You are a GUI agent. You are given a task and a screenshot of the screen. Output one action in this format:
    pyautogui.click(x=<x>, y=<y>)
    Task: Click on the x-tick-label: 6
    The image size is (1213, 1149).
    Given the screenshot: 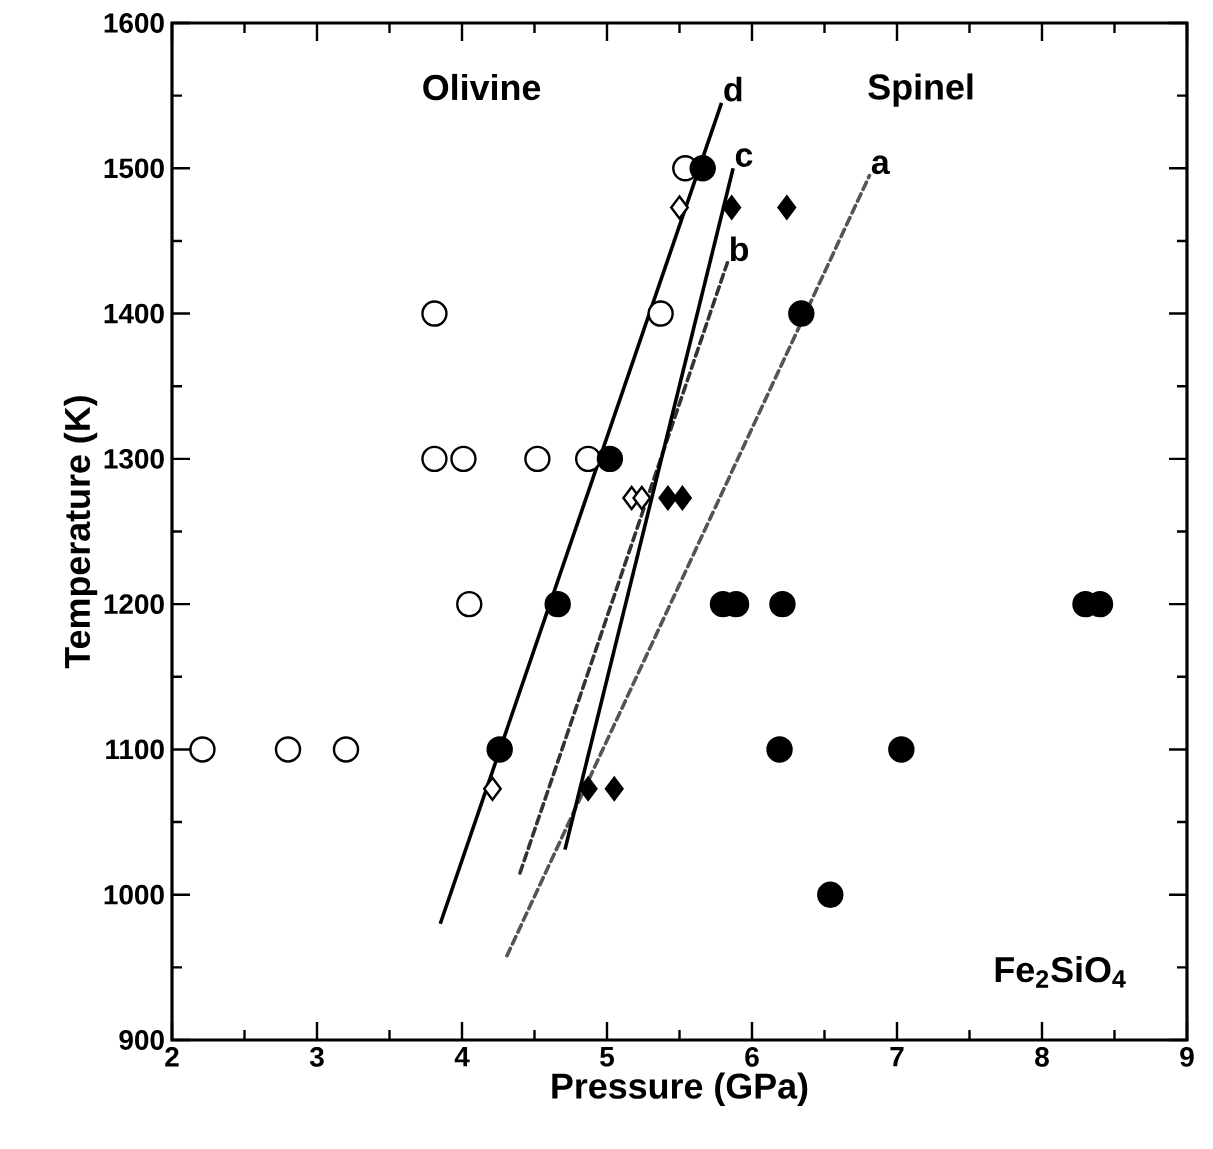 What is the action you would take?
    pyautogui.click(x=752, y=1057)
    